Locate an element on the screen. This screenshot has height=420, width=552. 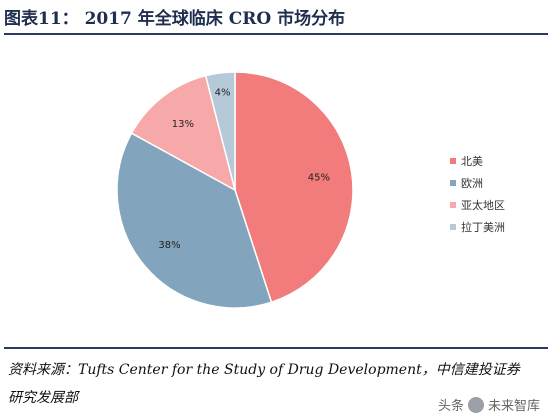
legend-label: 亚太地区 is located at coordinates (483, 205).